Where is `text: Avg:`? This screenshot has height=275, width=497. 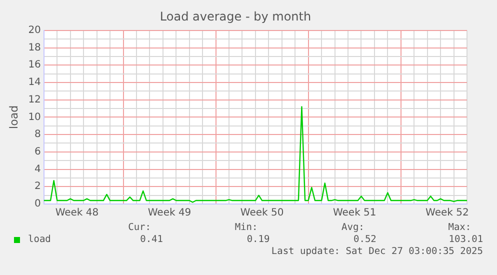
text: Avg: is located at coordinates (353, 227).